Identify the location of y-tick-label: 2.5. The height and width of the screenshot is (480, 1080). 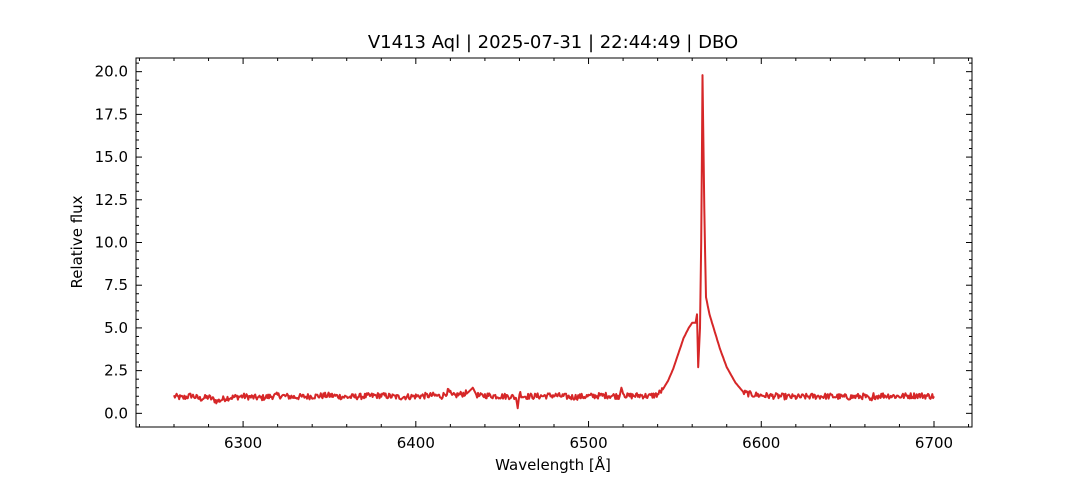
(116, 371).